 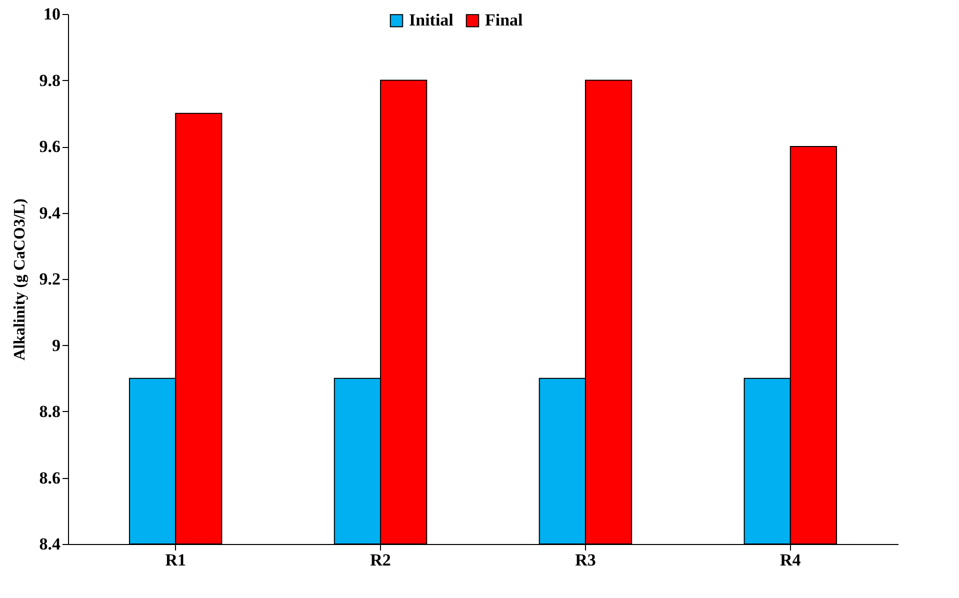 What do you see at coordinates (791, 560) in the screenshot?
I see `x-tick-label: R4` at bounding box center [791, 560].